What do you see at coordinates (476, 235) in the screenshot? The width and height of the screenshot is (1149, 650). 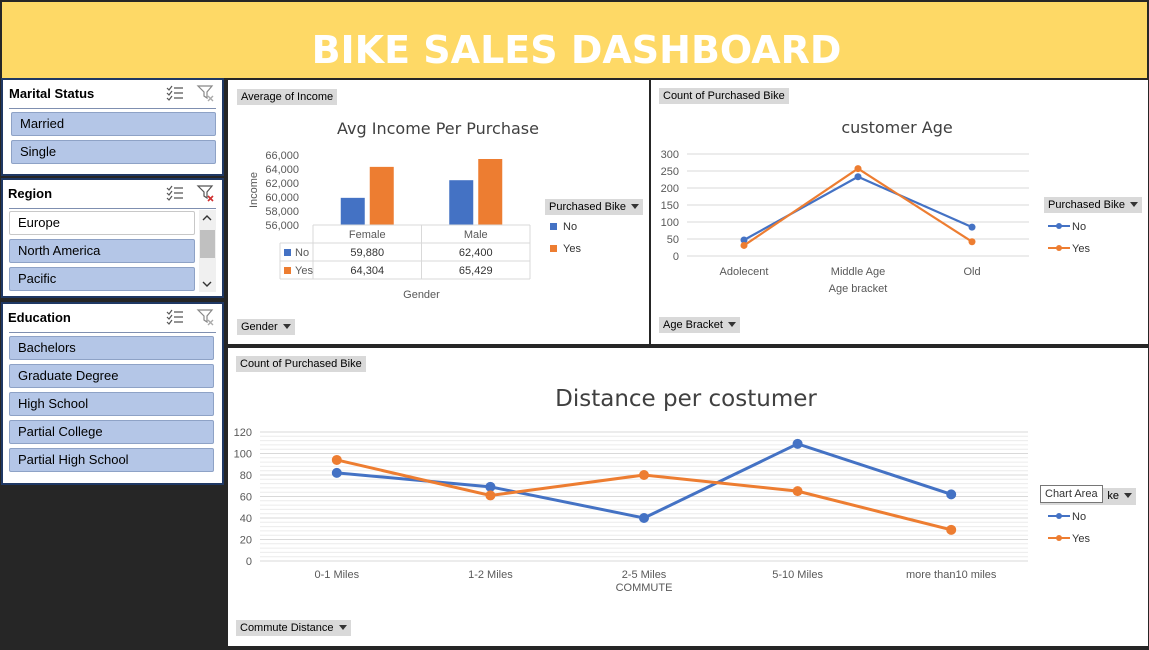 I see `x-tick-label: Male` at bounding box center [476, 235].